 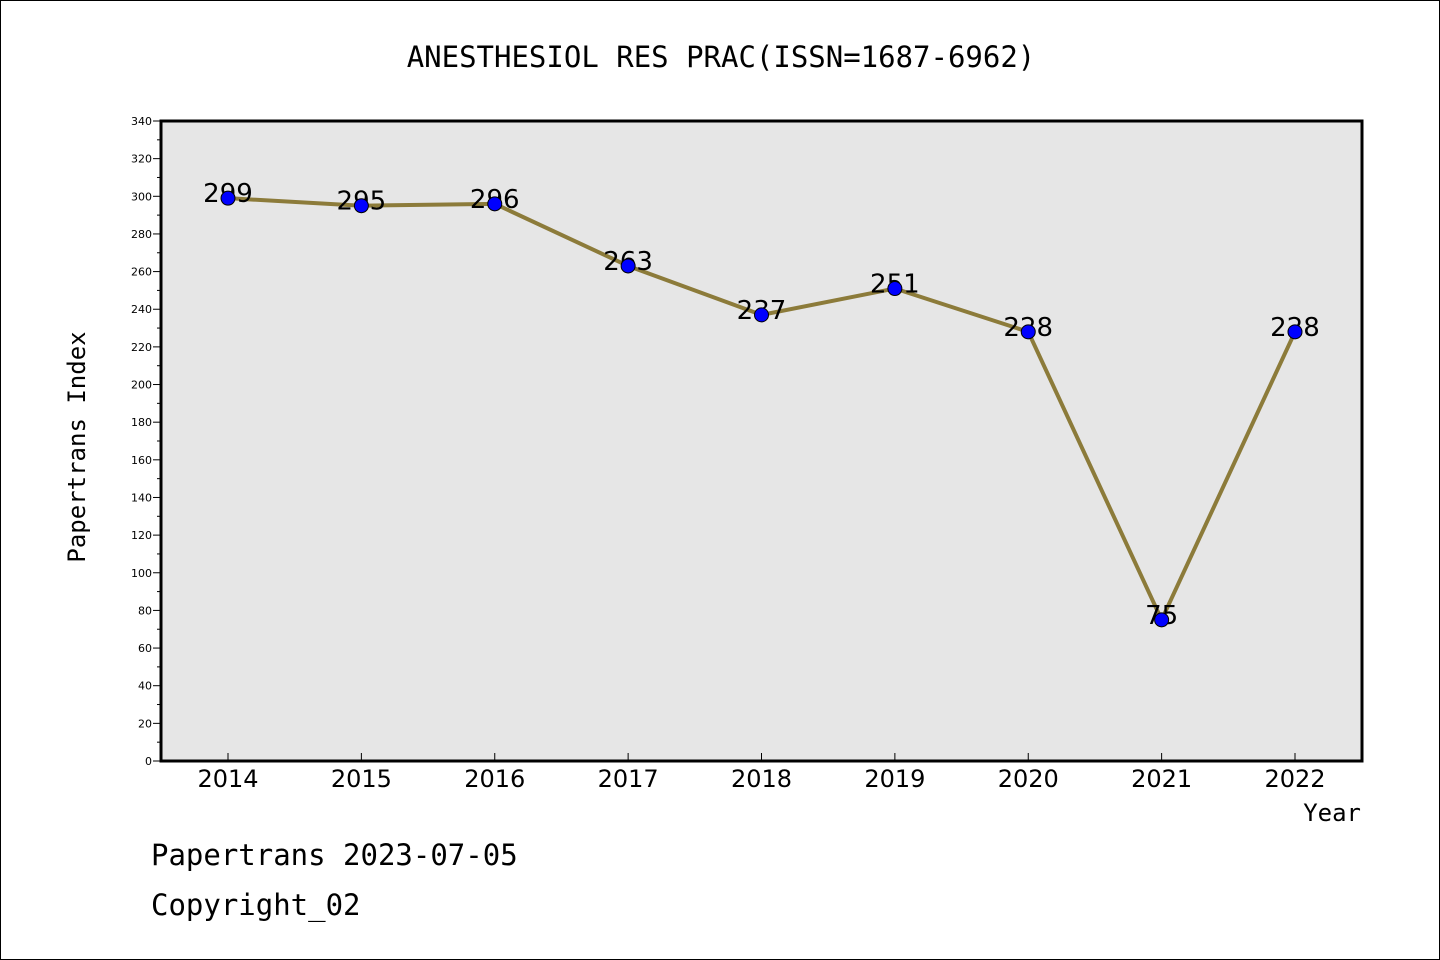 I want to click on x-axis: 2014 2015 2016 2017 2018 2019 2020 2021 2022, so click(x=761, y=773).